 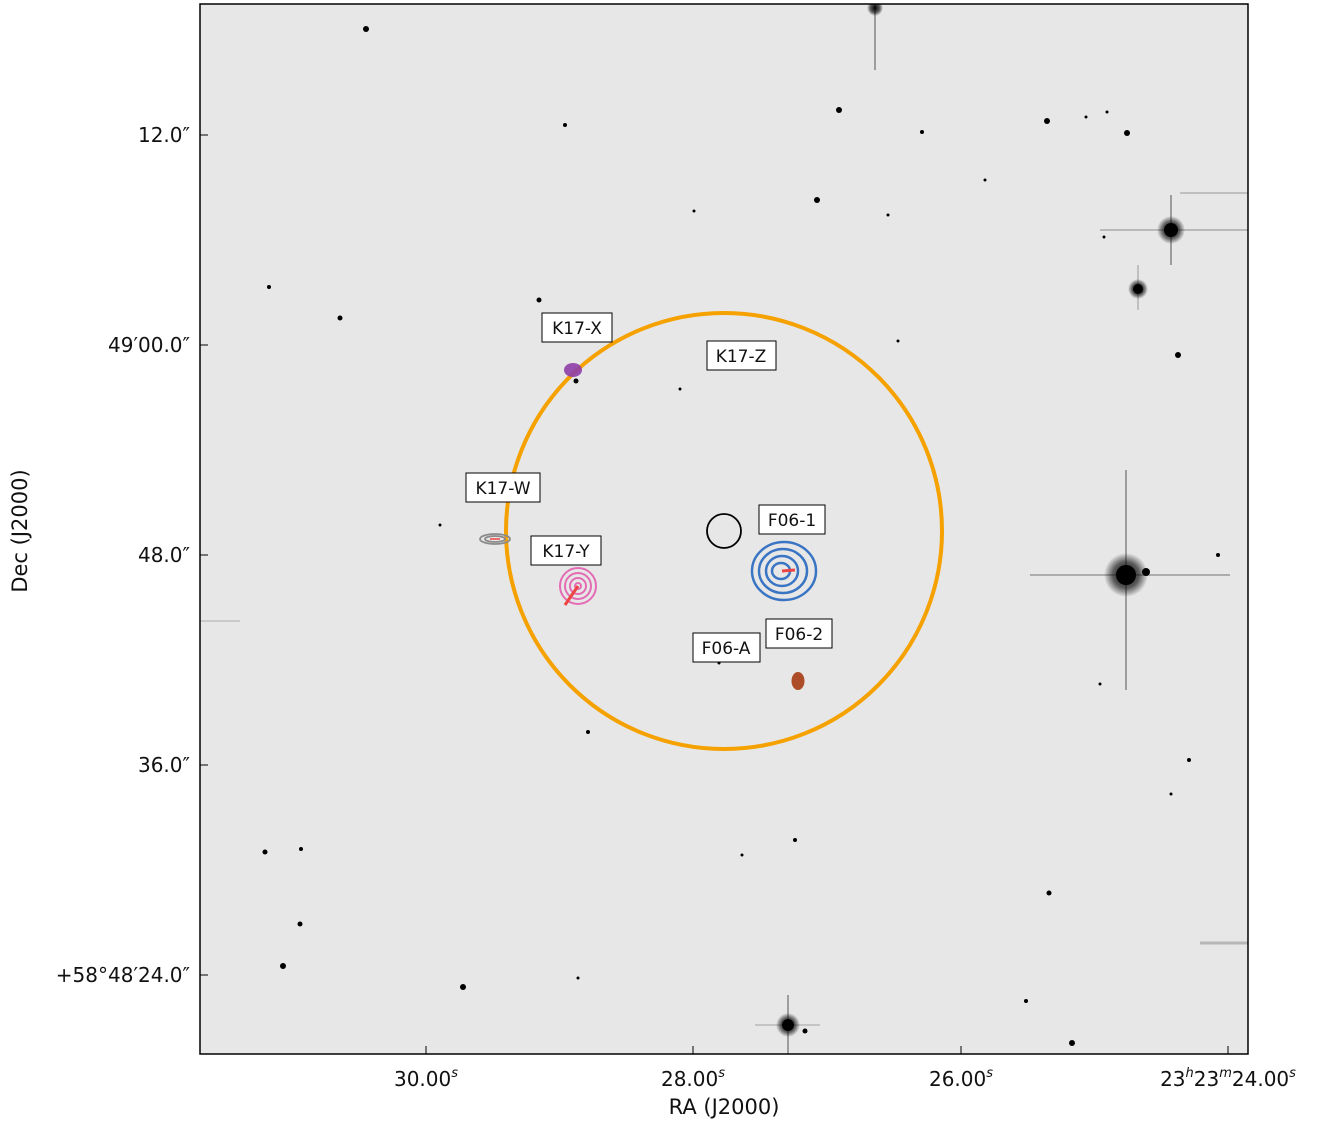 I want to click on y-tick-label: +58°48′24.0″, so click(x=123, y=975).